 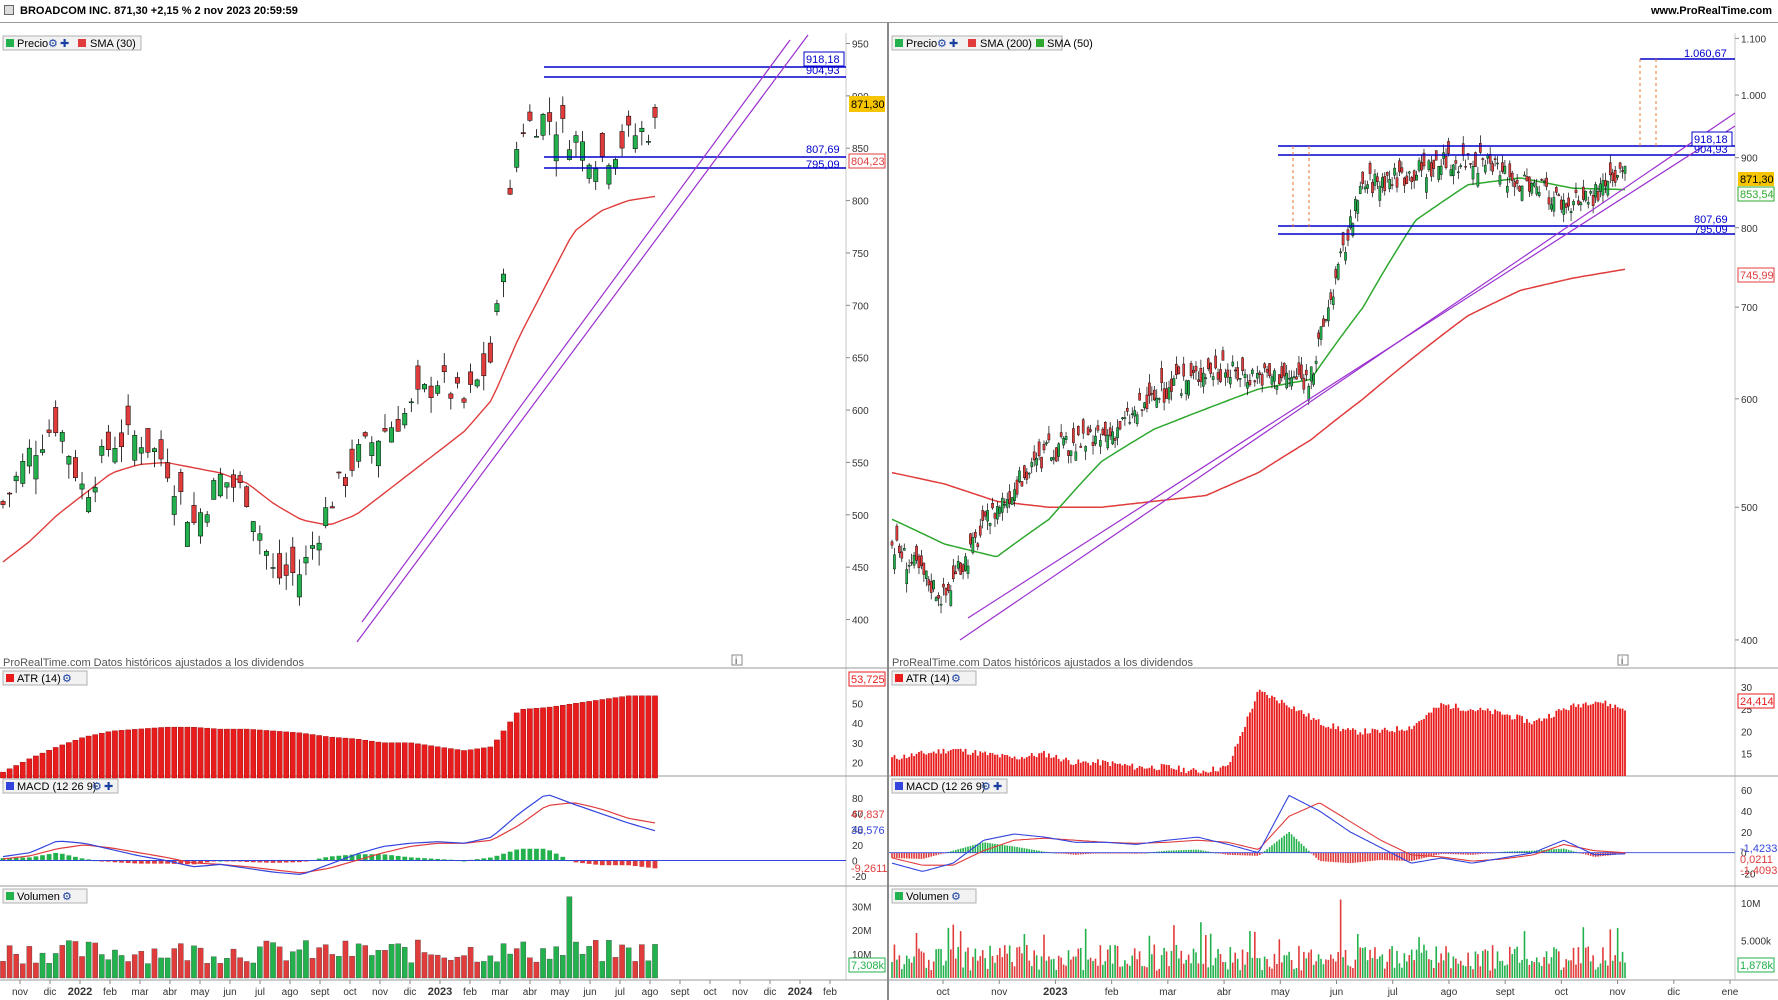 What do you see at coordinates (855, 862) in the screenshot?
I see `macd-tick-label: 0` at bounding box center [855, 862].